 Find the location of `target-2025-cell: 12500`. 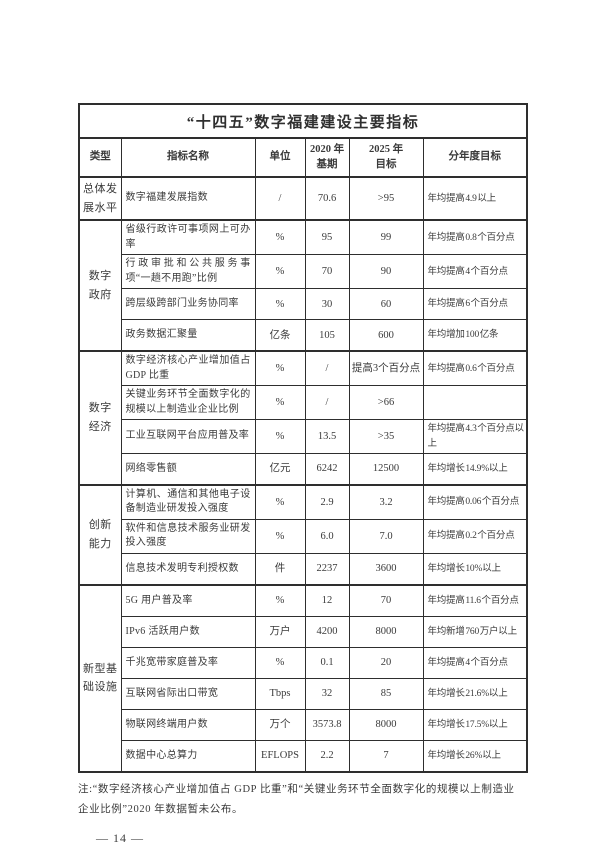

target-2025-cell: 12500 is located at coordinates (386, 469).